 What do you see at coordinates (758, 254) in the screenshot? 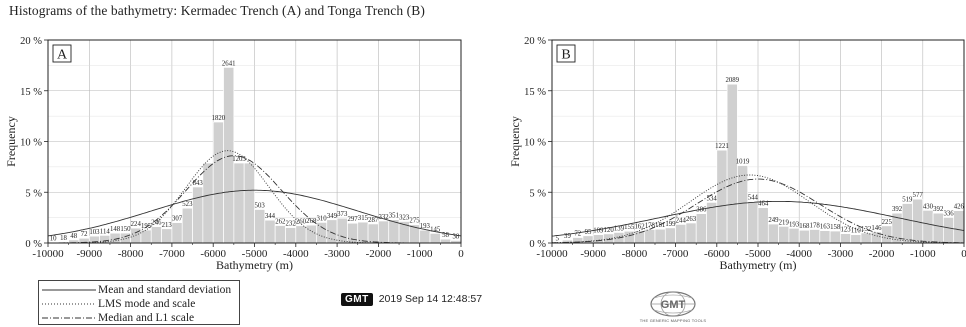
I see `x-tick-label: -5000` at bounding box center [758, 254].